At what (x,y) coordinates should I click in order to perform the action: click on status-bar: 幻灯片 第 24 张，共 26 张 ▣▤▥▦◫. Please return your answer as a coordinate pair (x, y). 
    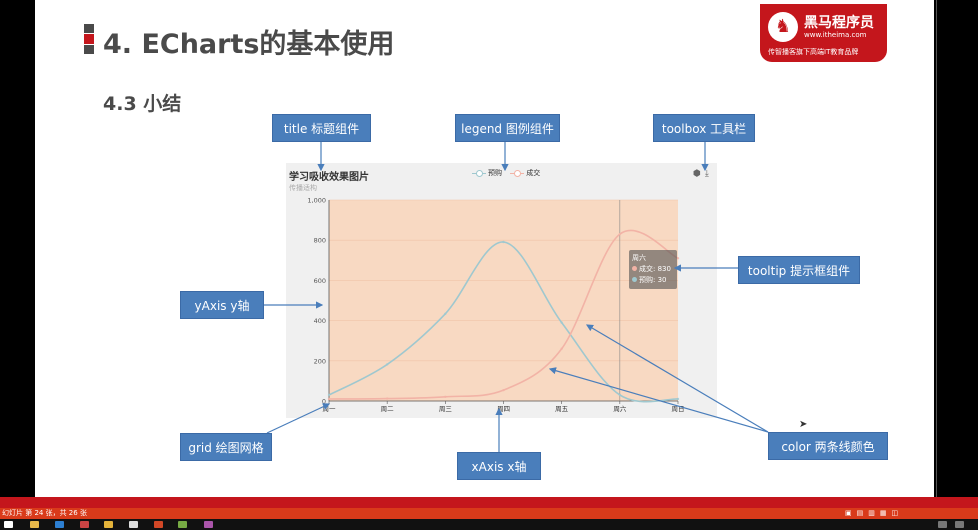
    Looking at the image, I should click on (489, 513).